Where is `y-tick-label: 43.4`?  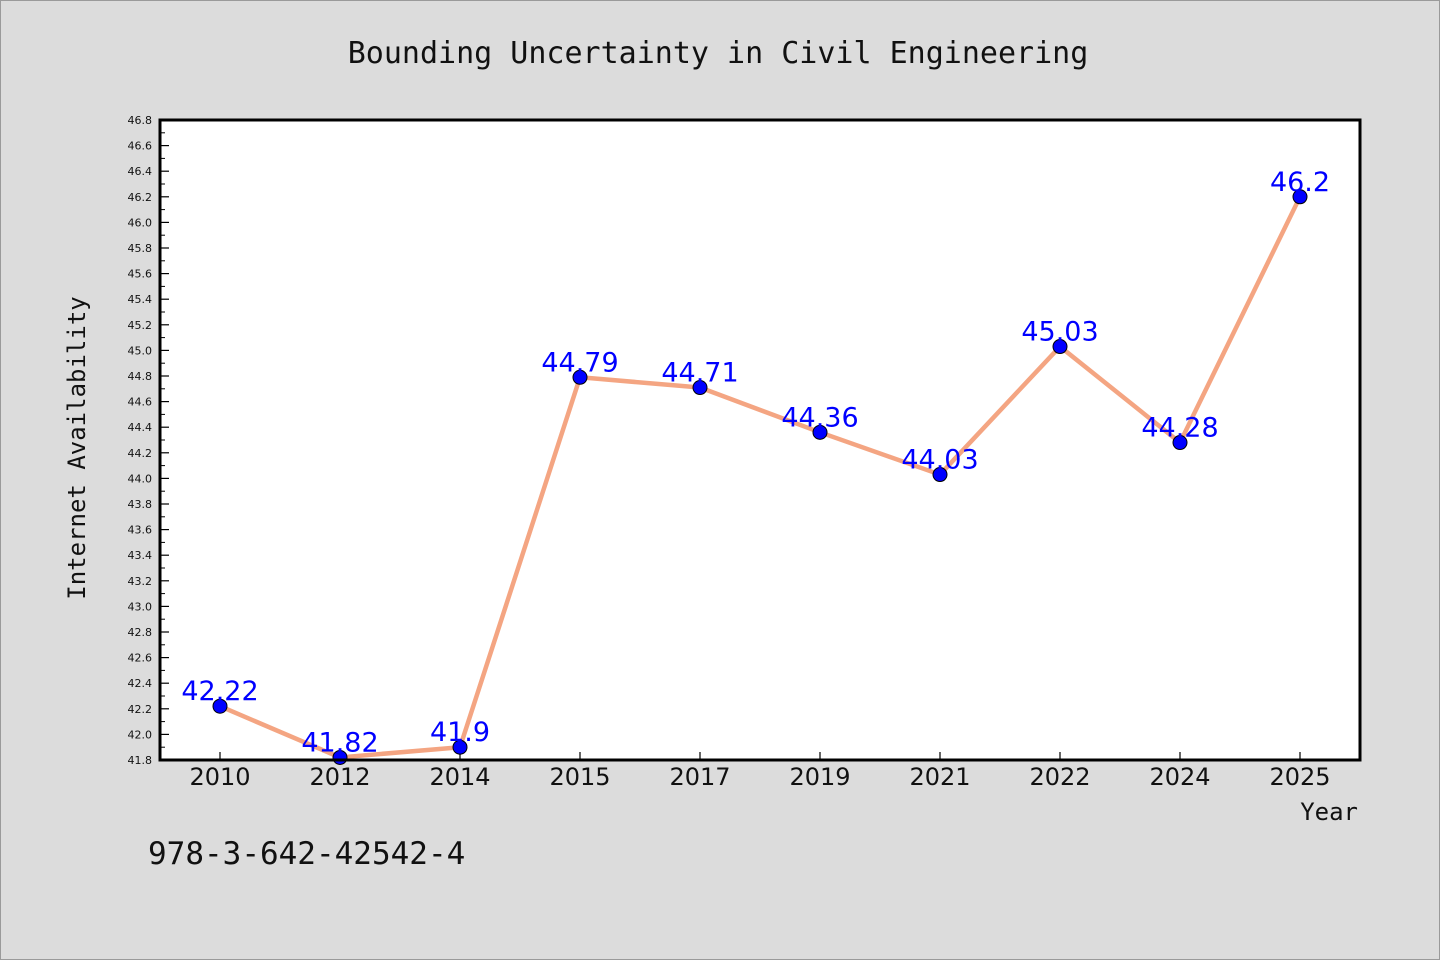
y-tick-label: 43.4 is located at coordinates (140, 555).